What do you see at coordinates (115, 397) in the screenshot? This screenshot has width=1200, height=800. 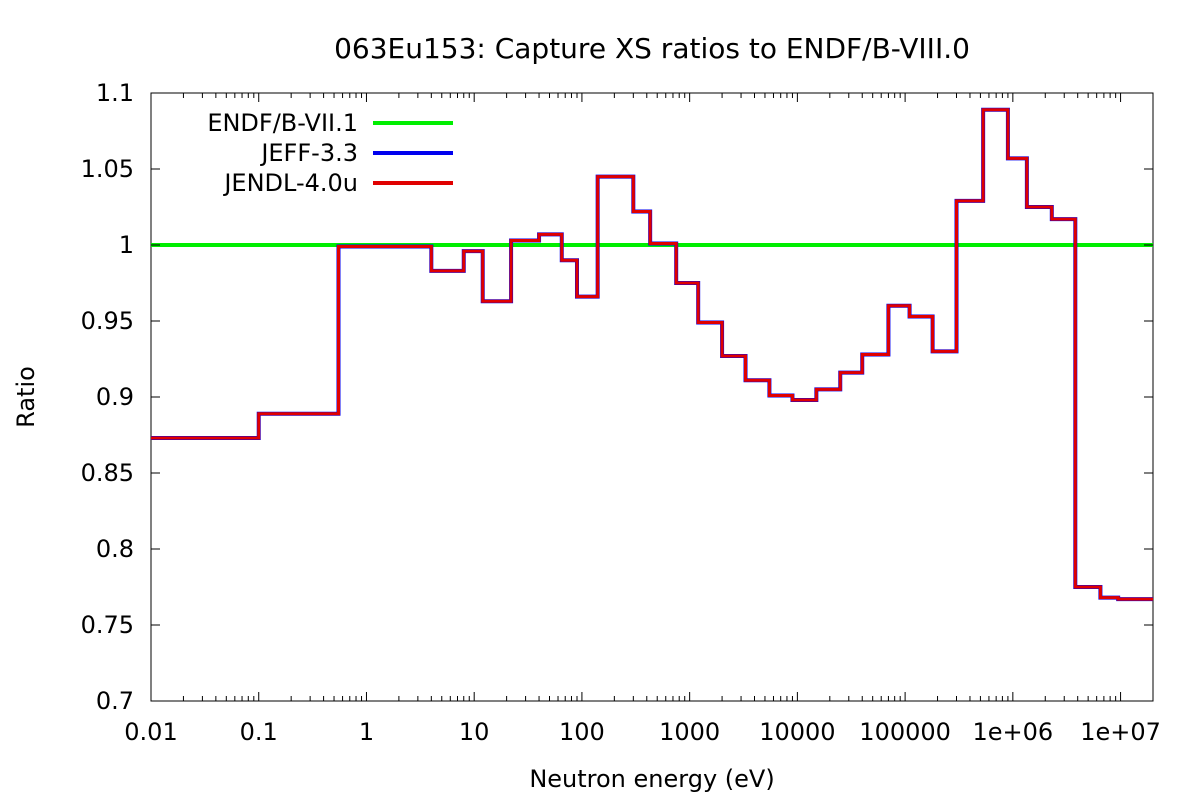 I see `y-tick-label: 0.9` at bounding box center [115, 397].